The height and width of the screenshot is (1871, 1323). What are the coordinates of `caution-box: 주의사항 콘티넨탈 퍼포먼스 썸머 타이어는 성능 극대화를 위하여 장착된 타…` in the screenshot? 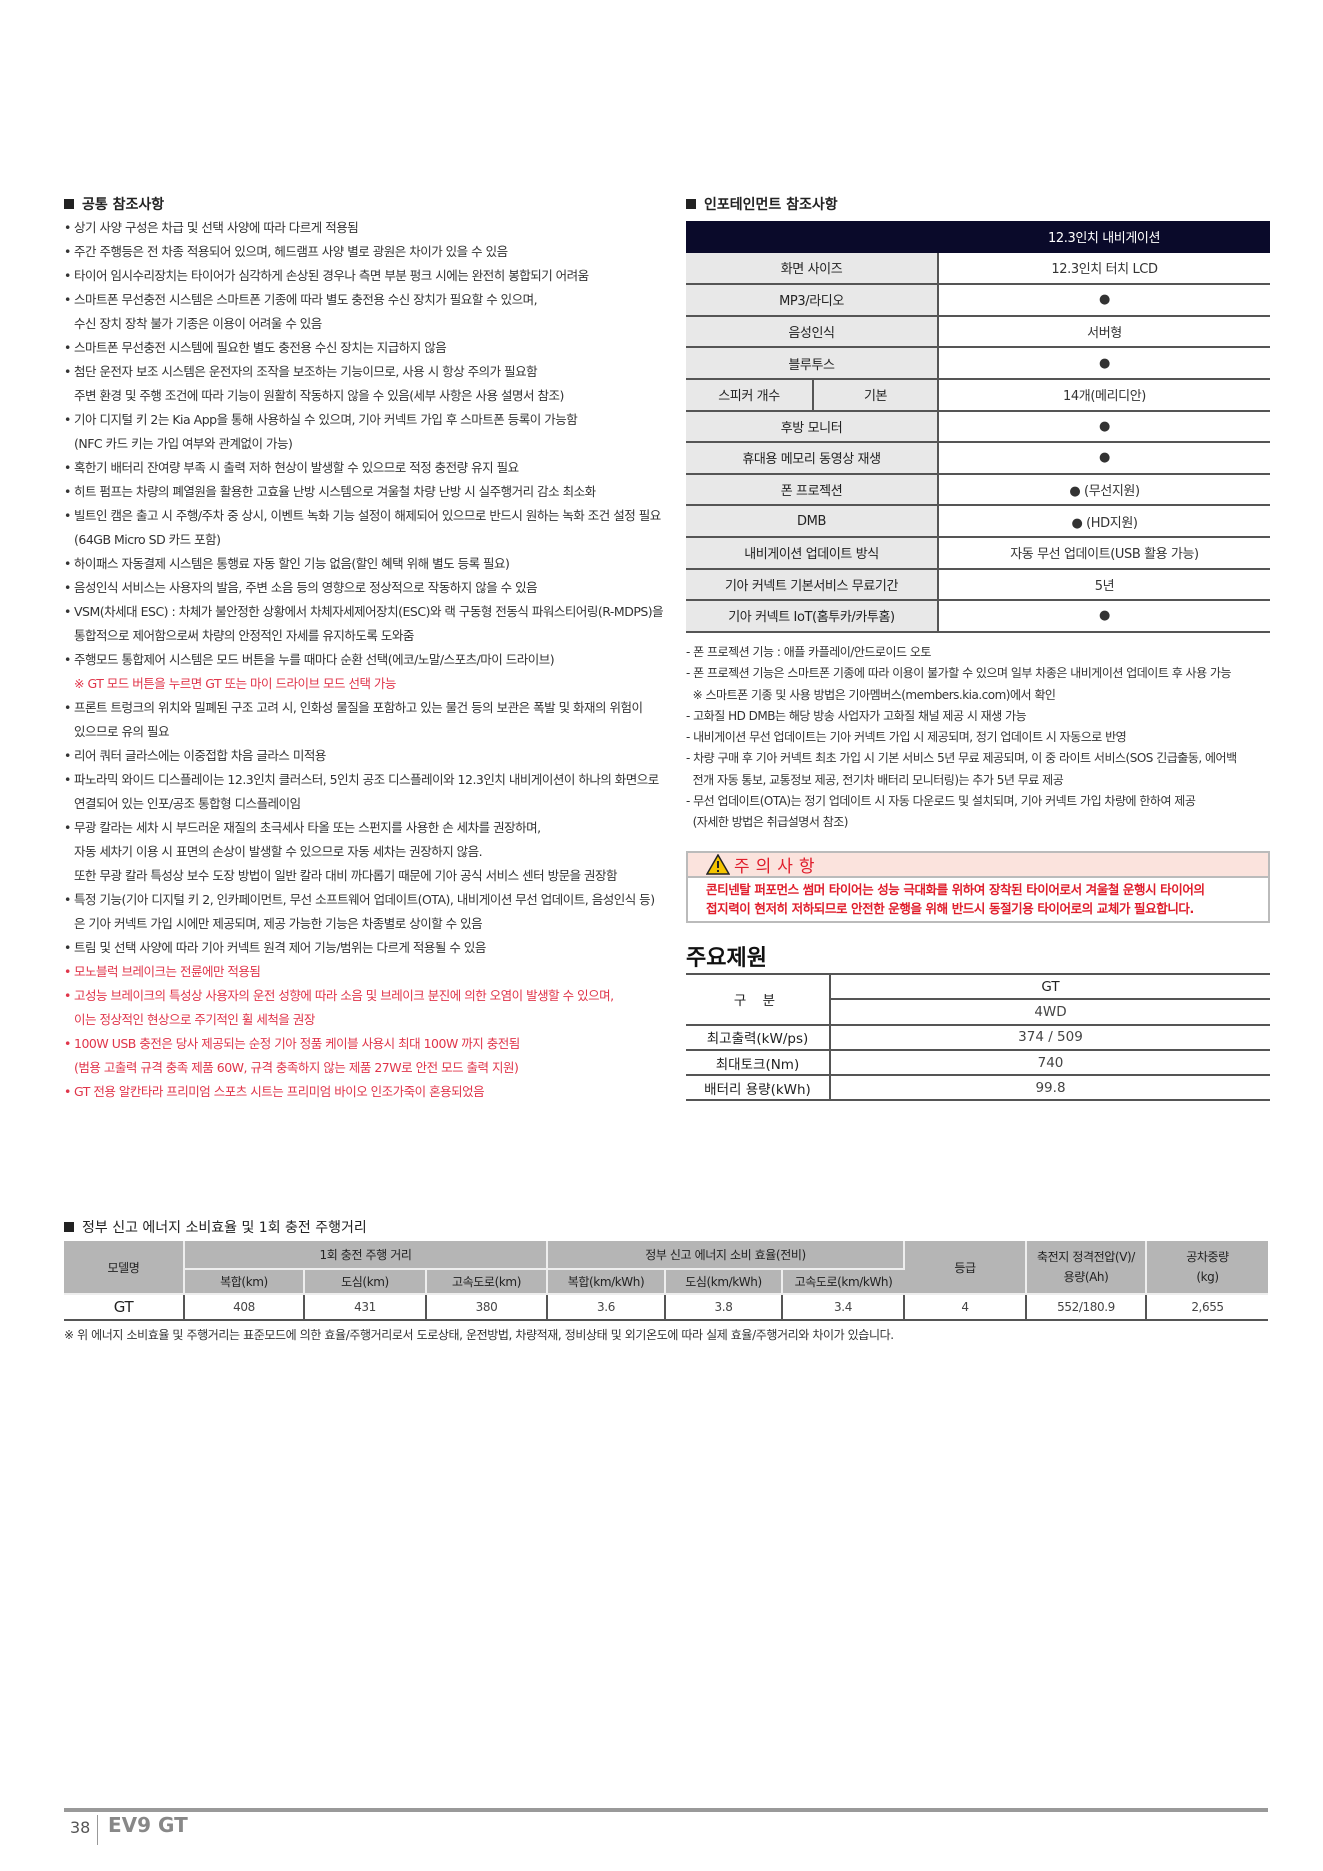 It's located at (978, 887).